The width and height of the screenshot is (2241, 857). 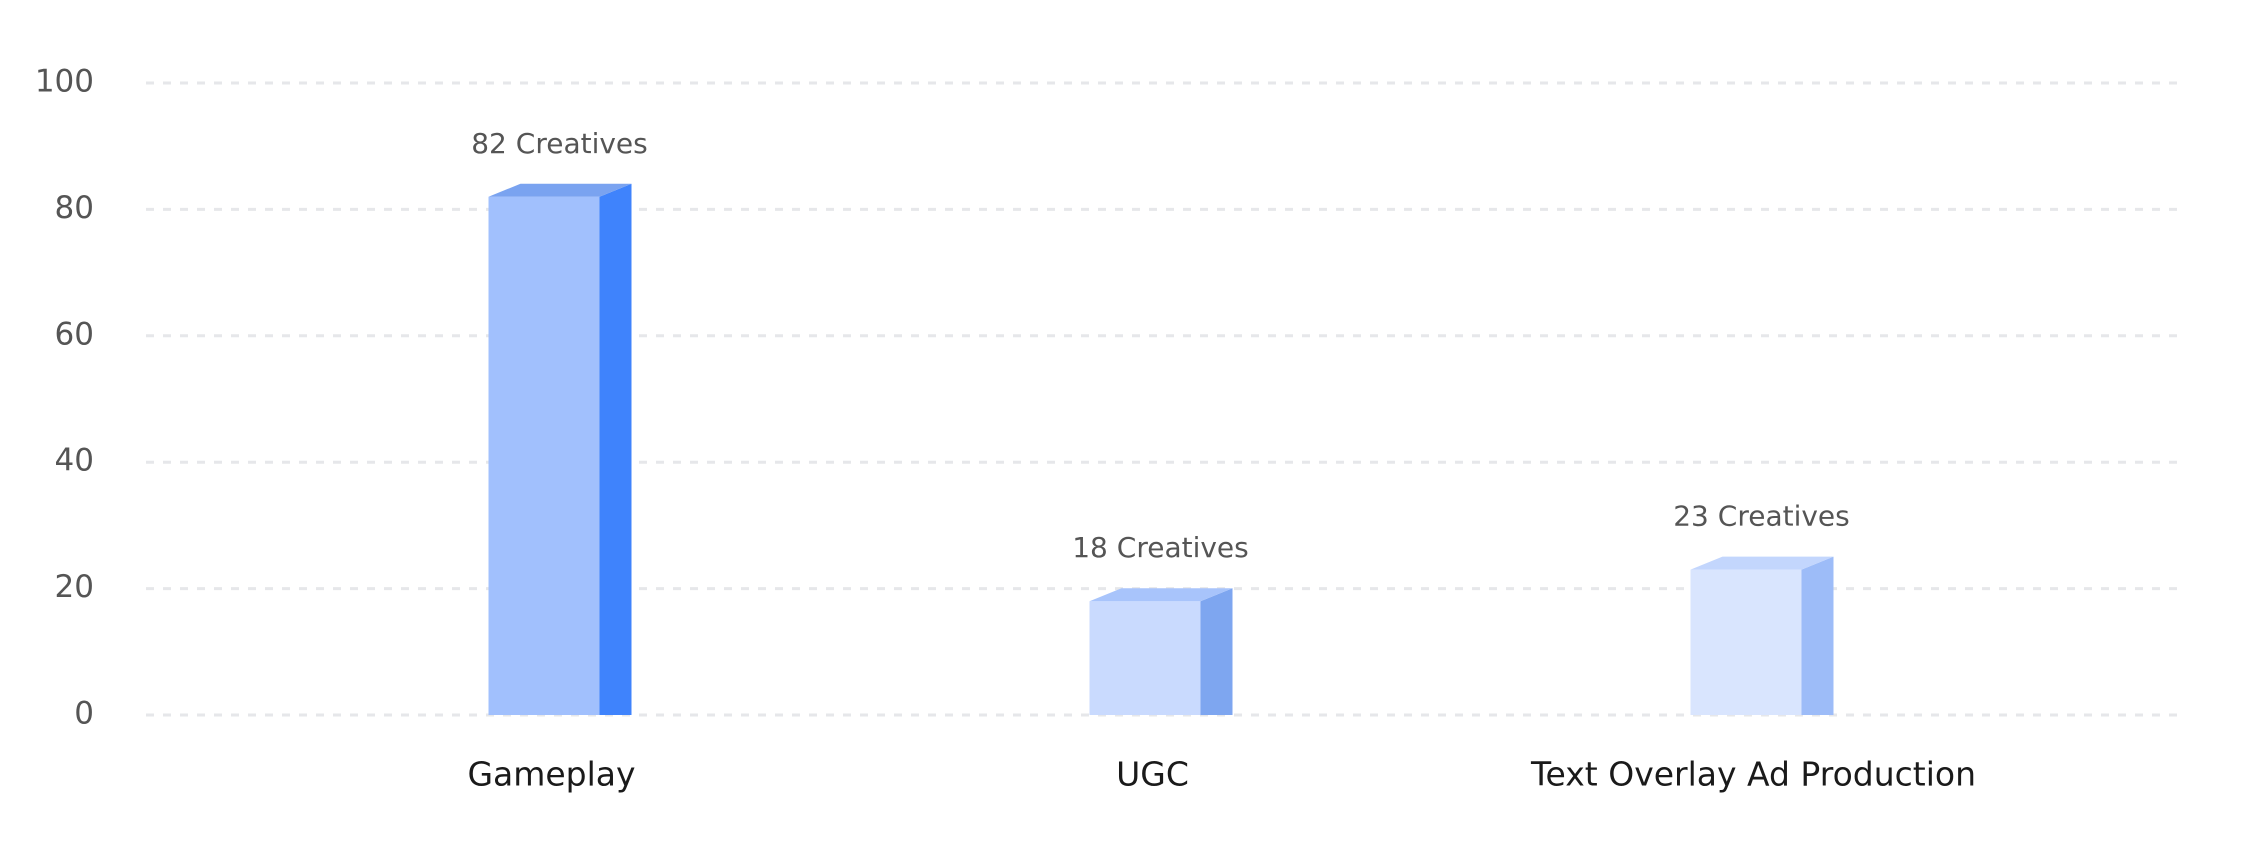 I want to click on value-label: 18 Creatives, so click(x=1160, y=547).